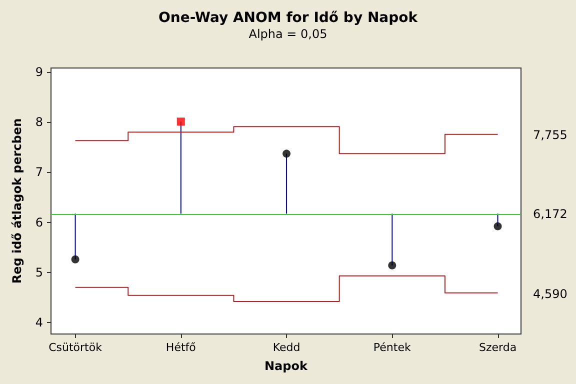  I want to click on y-tick-label: 6, so click(39, 222).